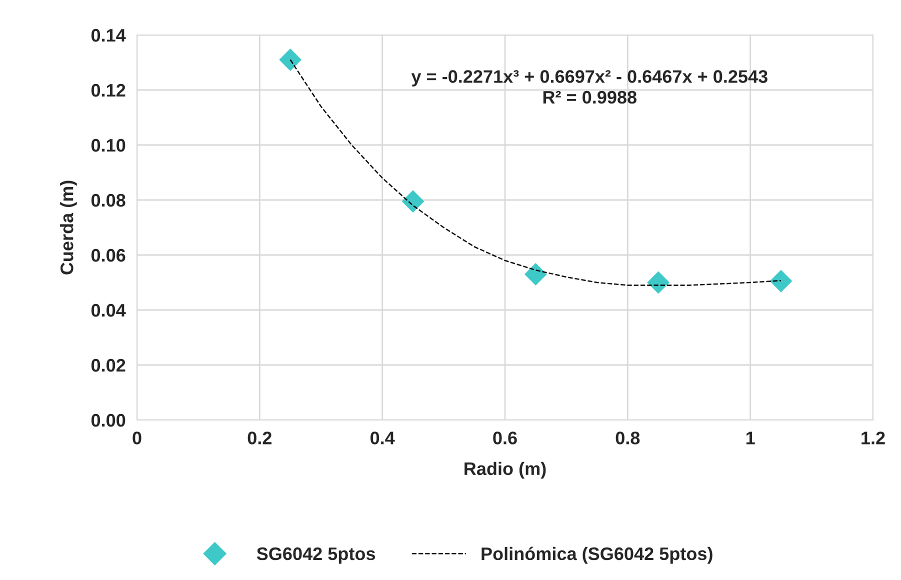 This screenshot has width=901, height=580. What do you see at coordinates (505, 438) in the screenshot?
I see `x-tick-label: 0.6` at bounding box center [505, 438].